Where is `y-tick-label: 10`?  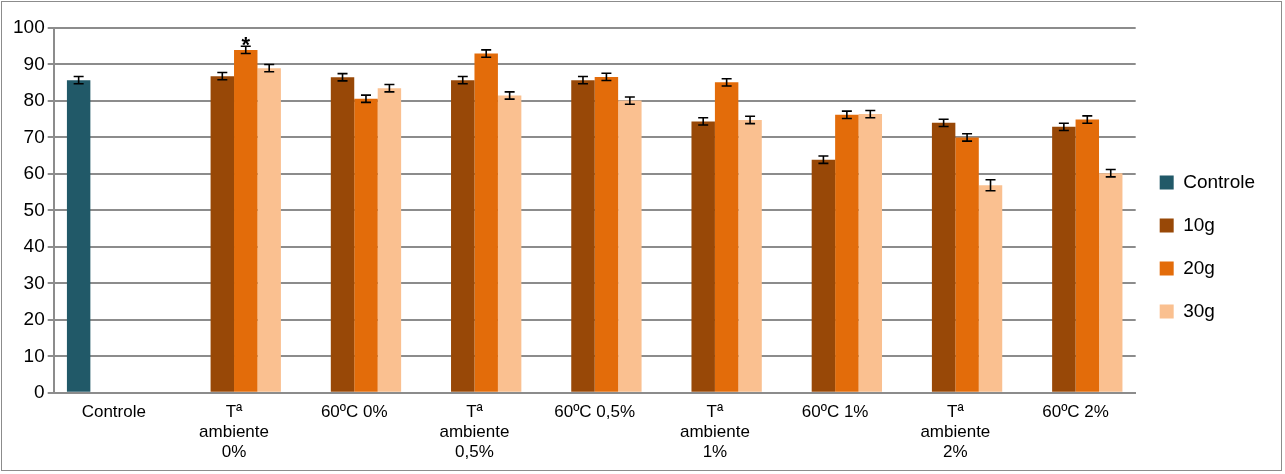
y-tick-label: 10 is located at coordinates (34, 355).